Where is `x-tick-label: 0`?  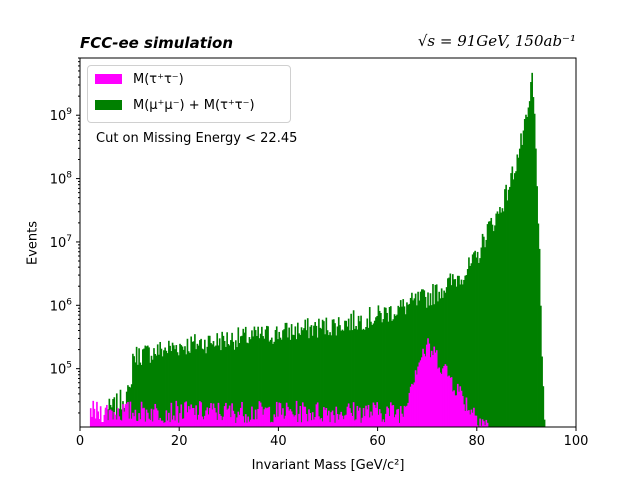
x-tick-label: 0 is located at coordinates (80, 441).